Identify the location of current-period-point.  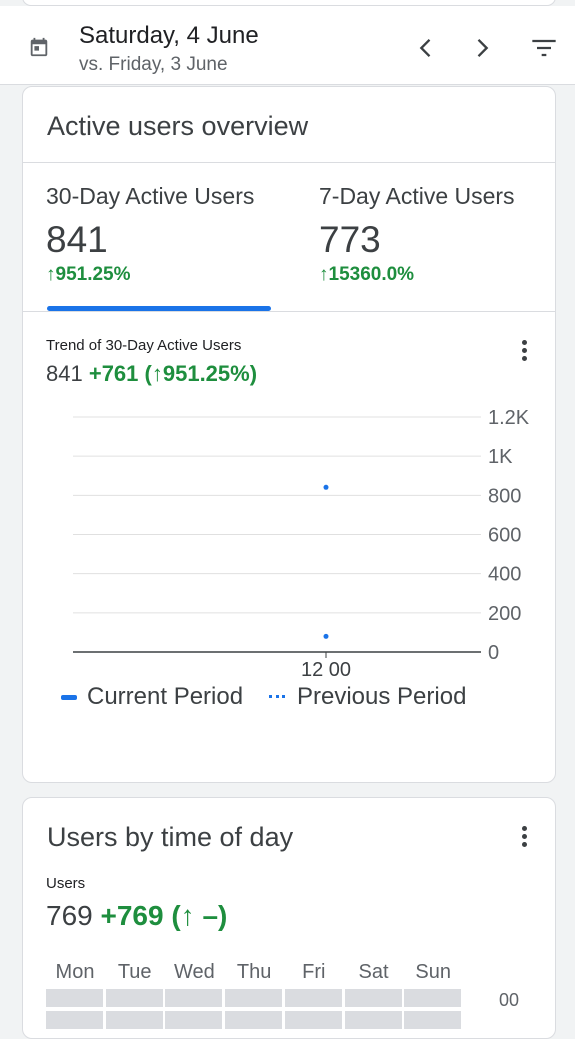
(326, 487).